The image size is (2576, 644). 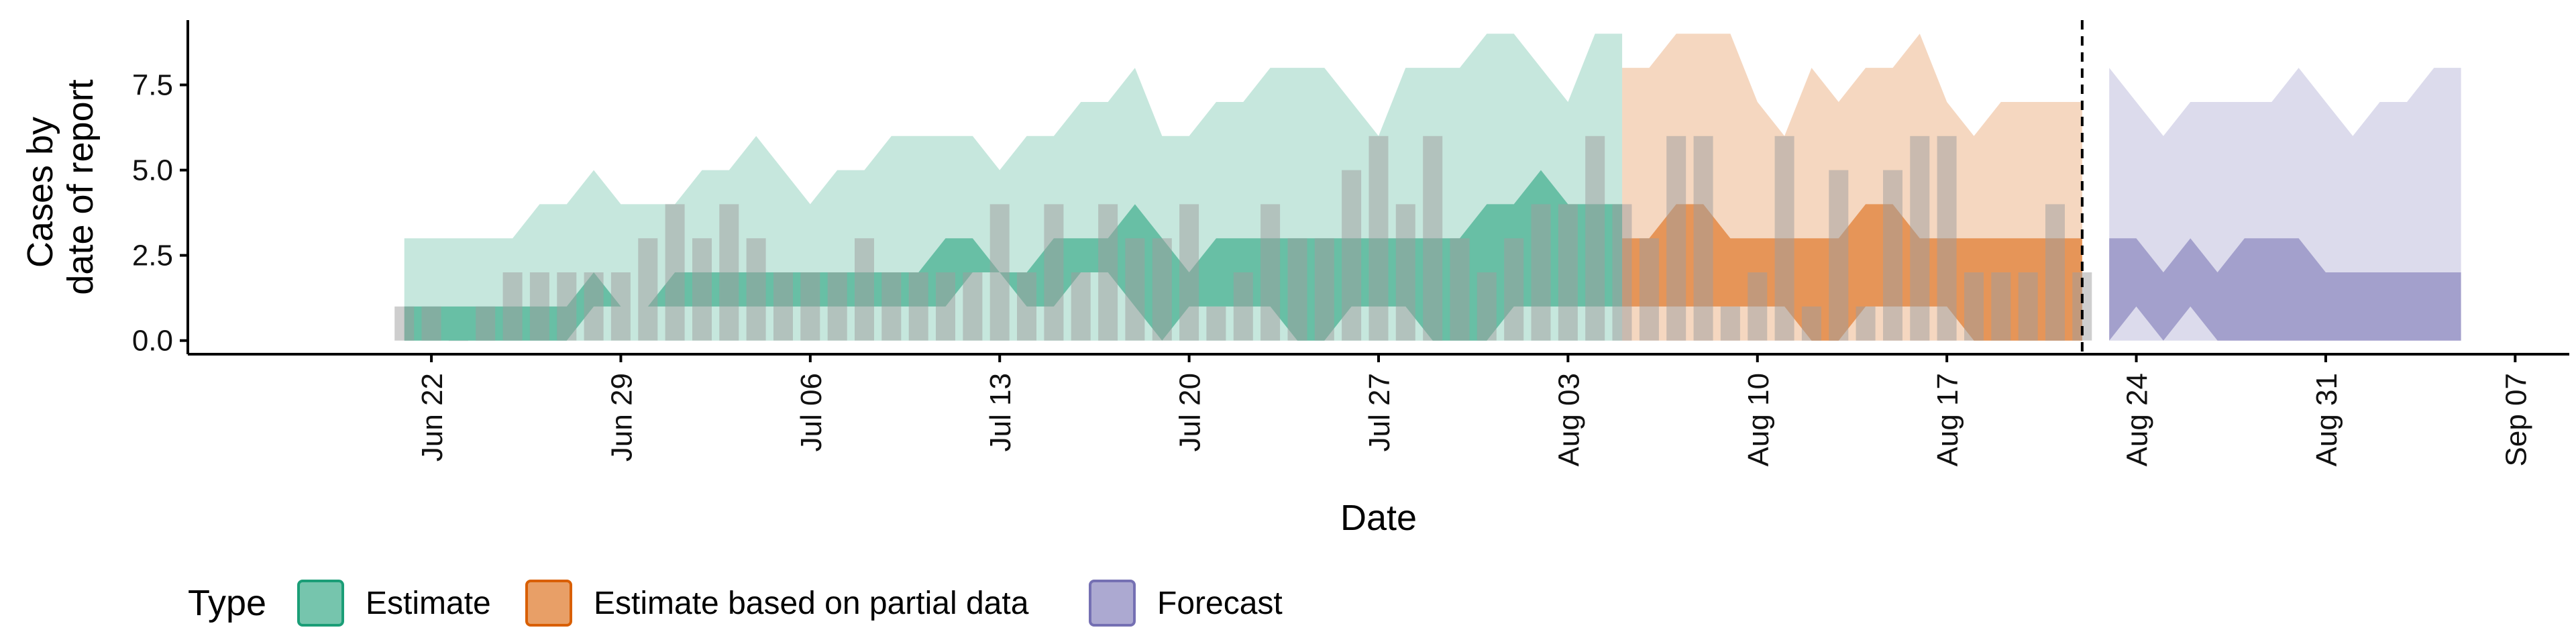 I want to click on y-axis-title-line-2: date of report, so click(x=80, y=186).